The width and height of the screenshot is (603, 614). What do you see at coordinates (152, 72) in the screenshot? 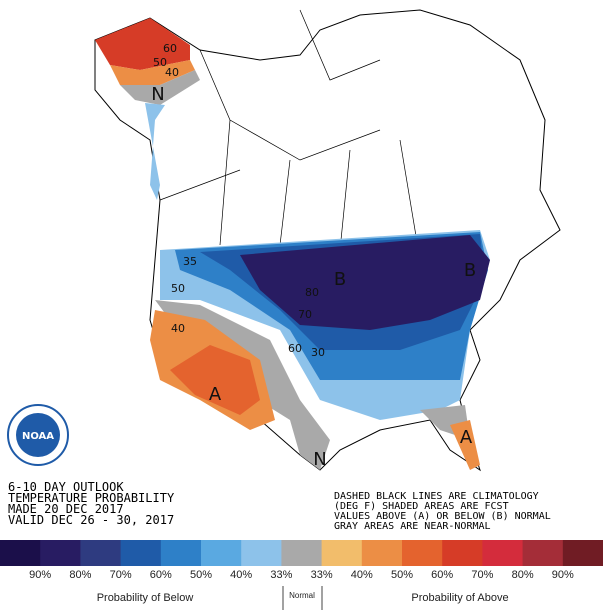
I see `alaska-orange` at bounding box center [152, 72].